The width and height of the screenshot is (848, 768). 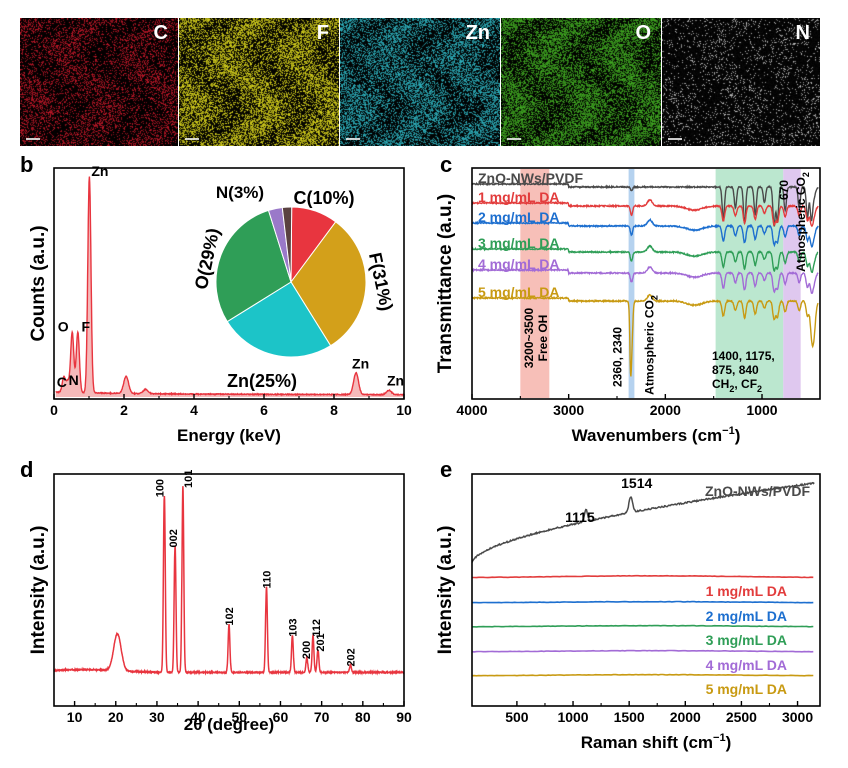 I want to click on map-noise-f, so click(x=259, y=82).